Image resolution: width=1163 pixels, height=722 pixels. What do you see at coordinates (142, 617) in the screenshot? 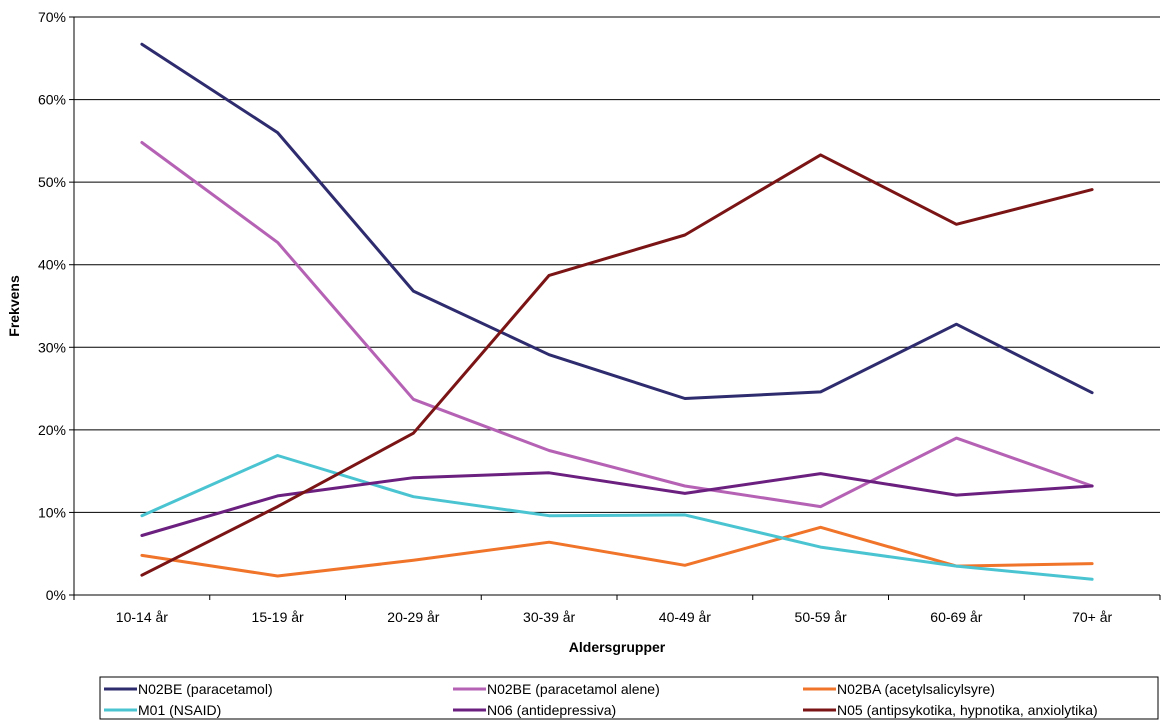
I see `x-tick-label: 10-14 år` at bounding box center [142, 617].